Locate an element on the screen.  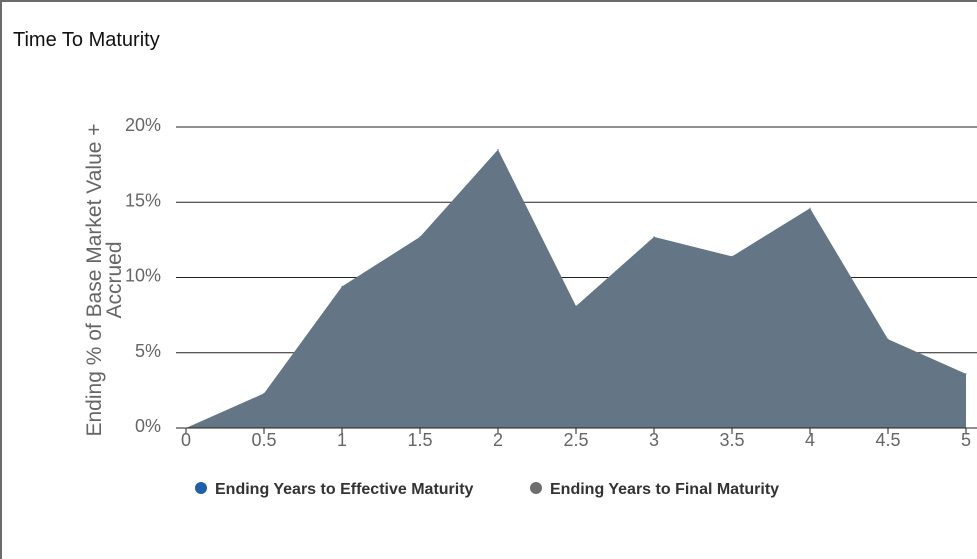
x-tick-label: 2.5 is located at coordinates (575, 440).